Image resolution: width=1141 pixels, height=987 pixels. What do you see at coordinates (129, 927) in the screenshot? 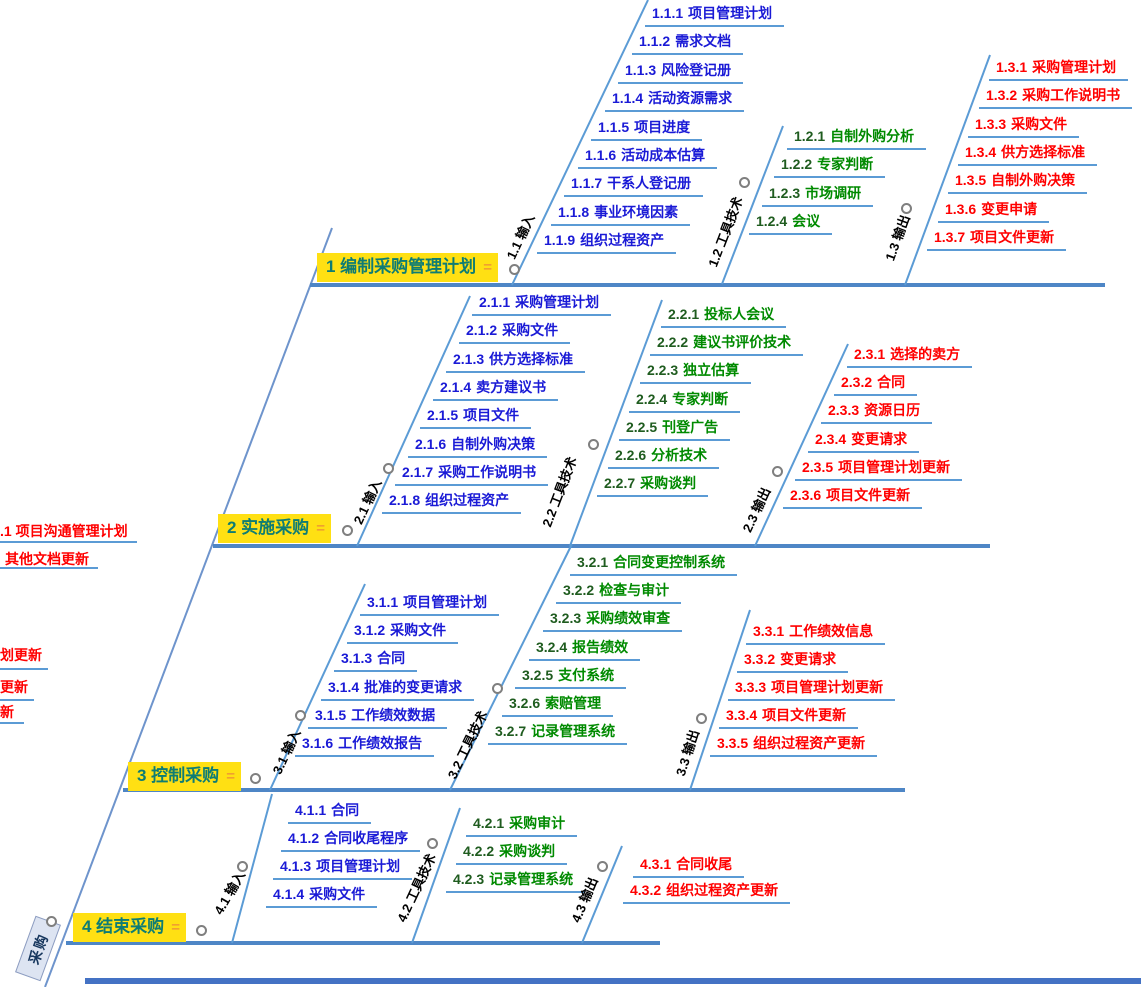
I see `process-header-4: 4 结束采购 =` at bounding box center [129, 927].